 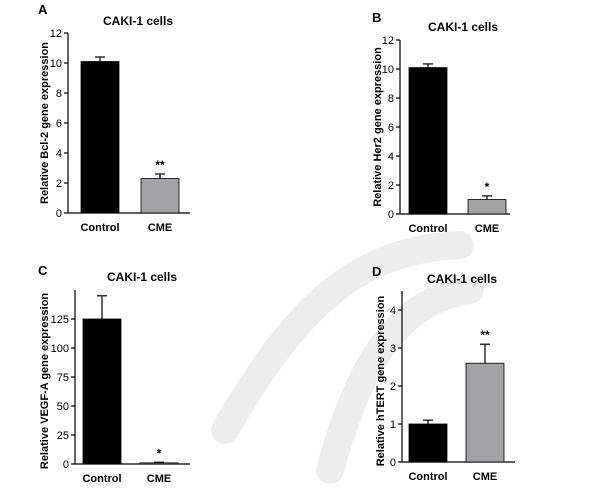 What do you see at coordinates (60, 349) in the screenshot?
I see `y-tick-label: 100` at bounding box center [60, 349].